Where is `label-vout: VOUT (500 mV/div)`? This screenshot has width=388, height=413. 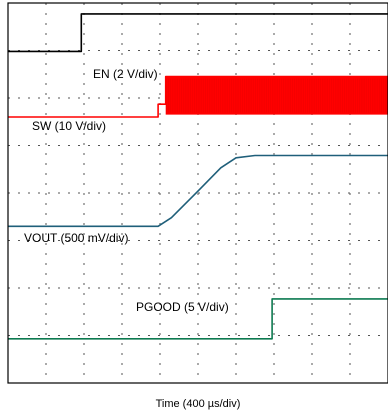 label-vout: VOUT (500 mV/div) is located at coordinates (76, 238).